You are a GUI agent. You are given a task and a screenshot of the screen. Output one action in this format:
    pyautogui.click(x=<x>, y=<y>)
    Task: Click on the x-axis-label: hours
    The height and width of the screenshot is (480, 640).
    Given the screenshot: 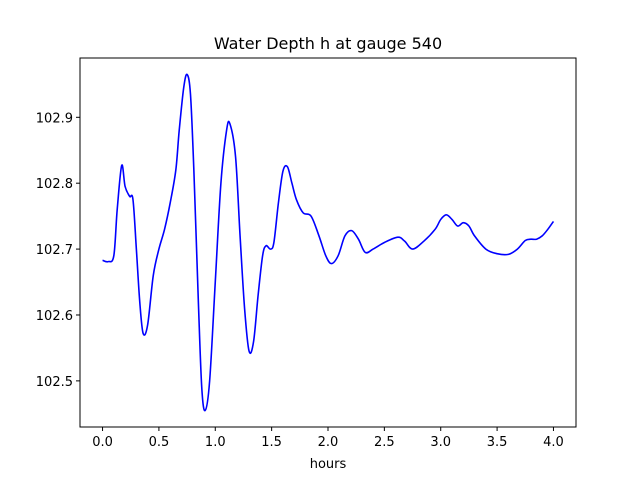 What is the action you would take?
    pyautogui.click(x=328, y=464)
    